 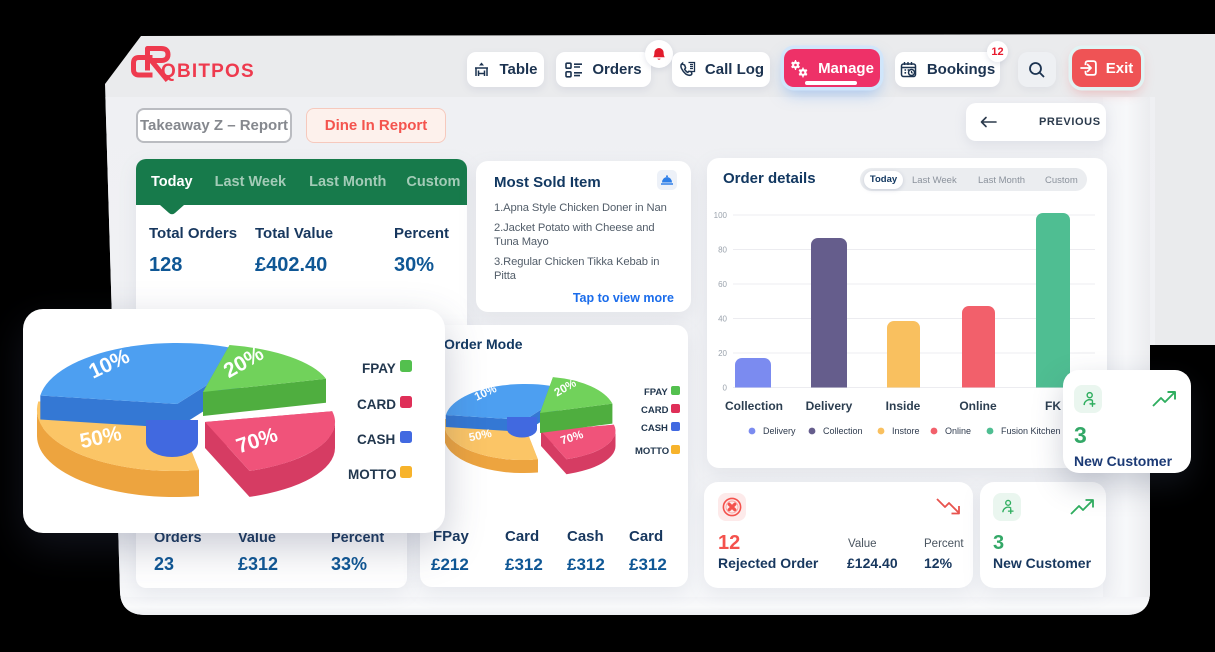 What do you see at coordinates (721, 215) in the screenshot?
I see `svg-text: 100` at bounding box center [721, 215].